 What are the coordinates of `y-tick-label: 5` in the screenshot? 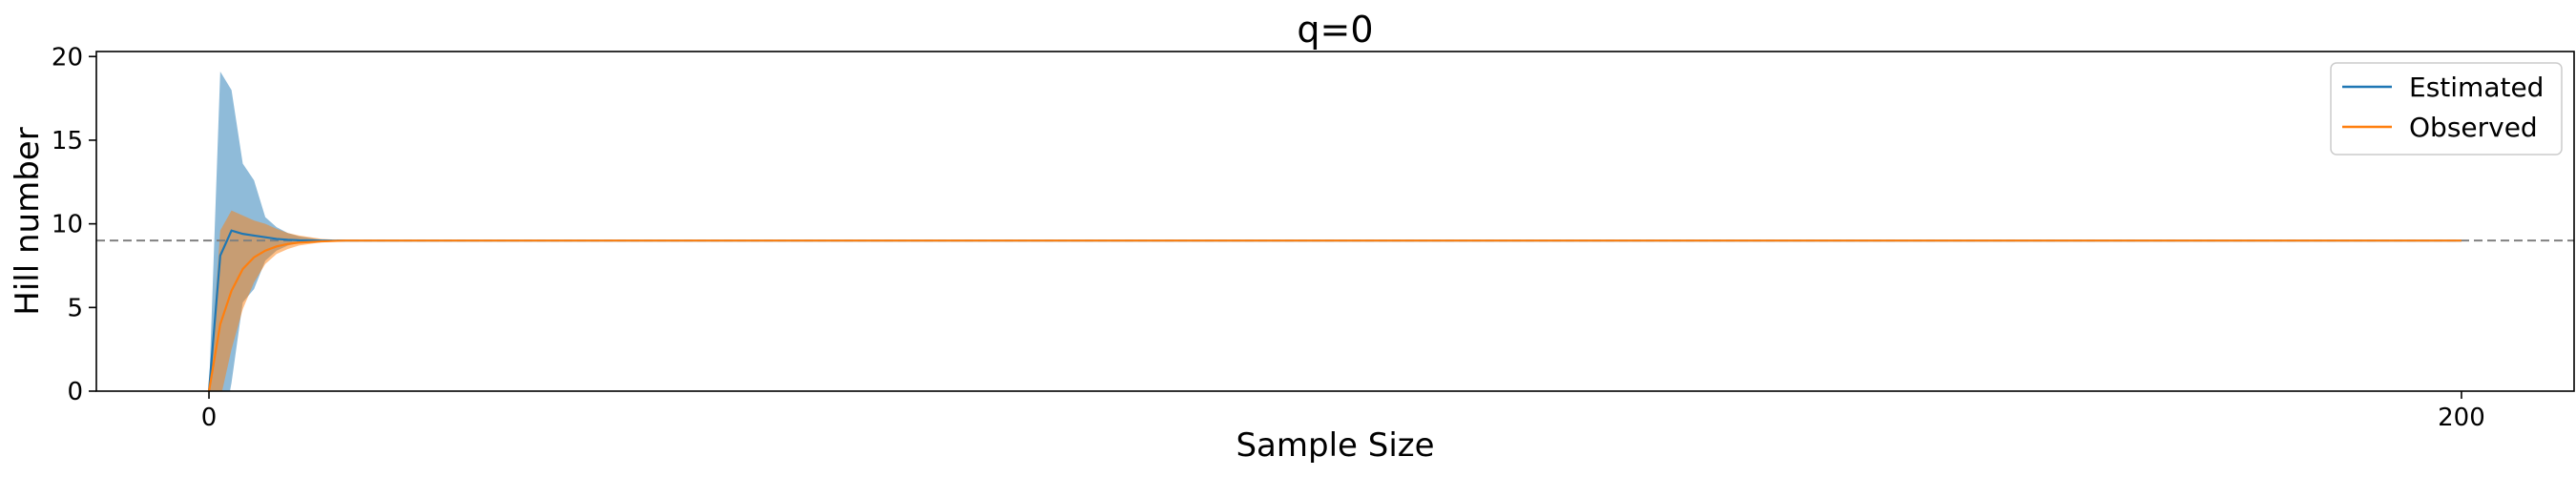 It's located at (75, 308).